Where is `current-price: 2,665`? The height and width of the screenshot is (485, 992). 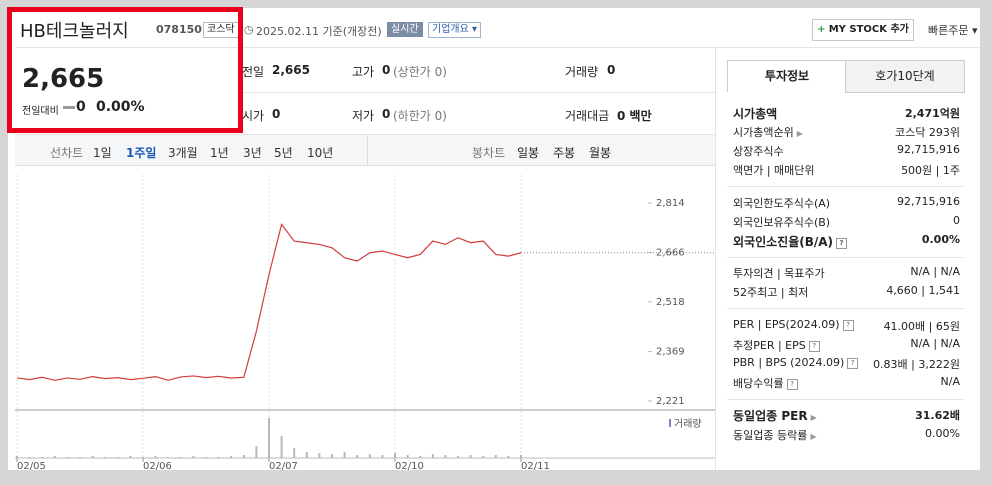
current-price: 2,665 is located at coordinates (63, 79).